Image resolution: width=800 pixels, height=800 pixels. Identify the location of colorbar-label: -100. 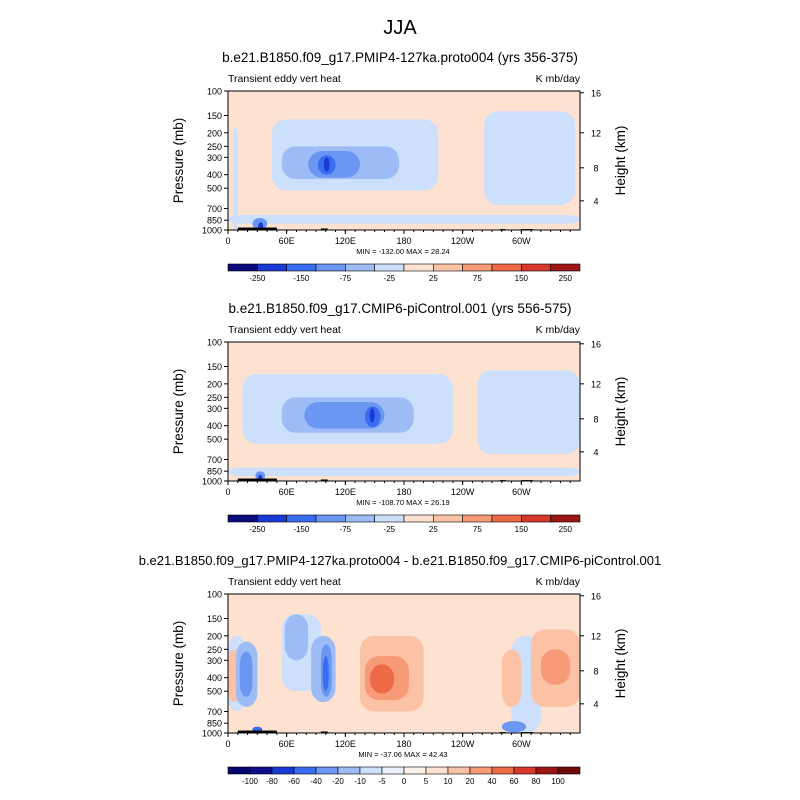
(250, 781).